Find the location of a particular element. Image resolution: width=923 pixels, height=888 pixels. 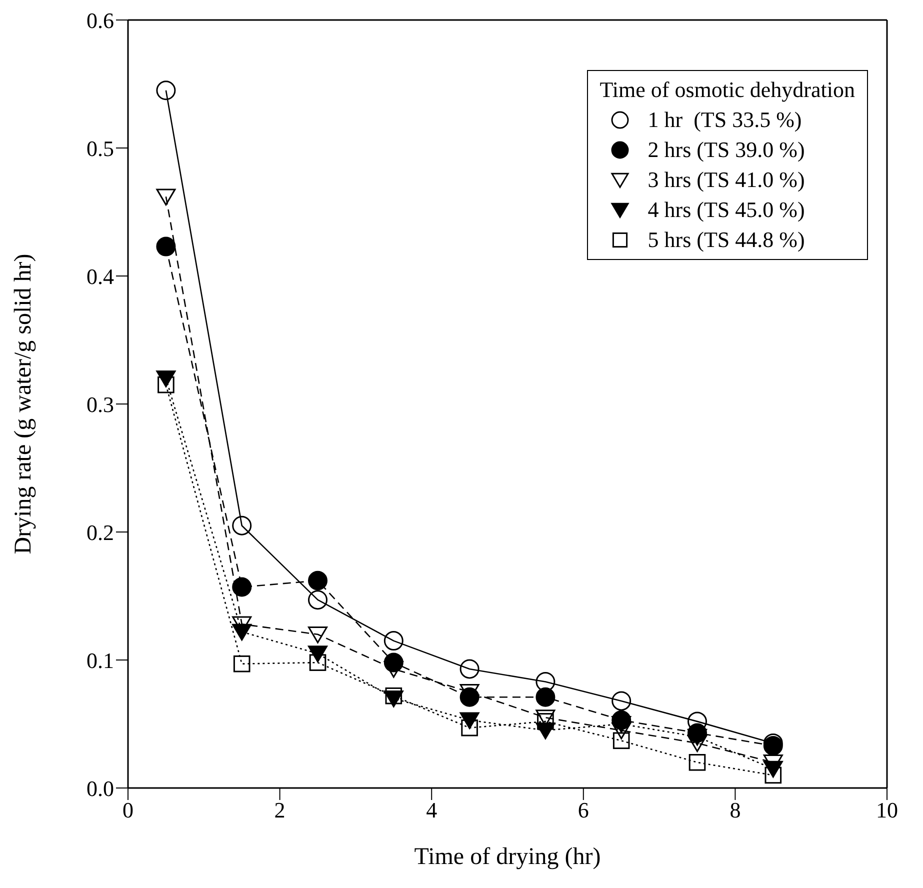

x-tick-label: 8 is located at coordinates (735, 810).